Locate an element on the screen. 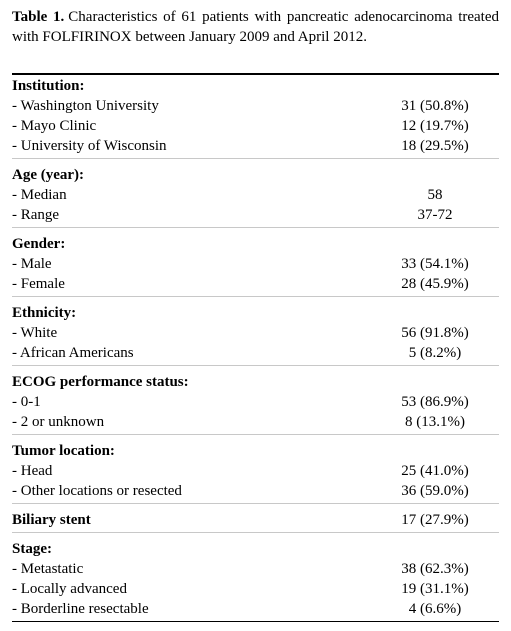 Image resolution: width=511 pixels, height=631 pixels. header-text: Stage: is located at coordinates (32, 549).